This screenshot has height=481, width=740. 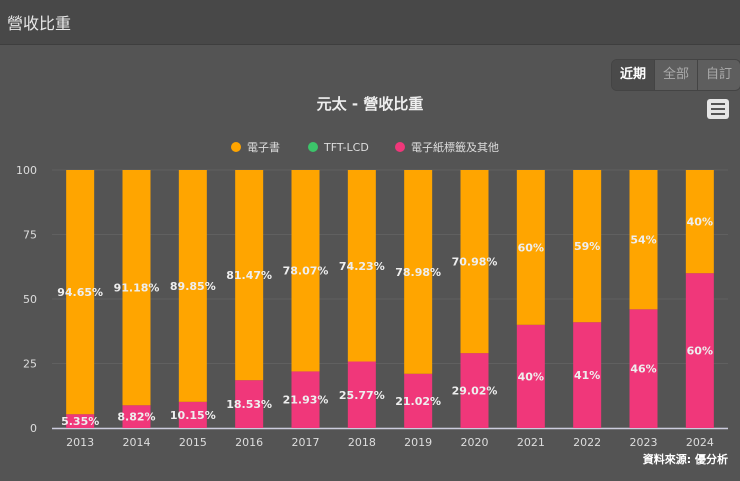 I want to click on data-label: 74.23%, so click(x=362, y=266).